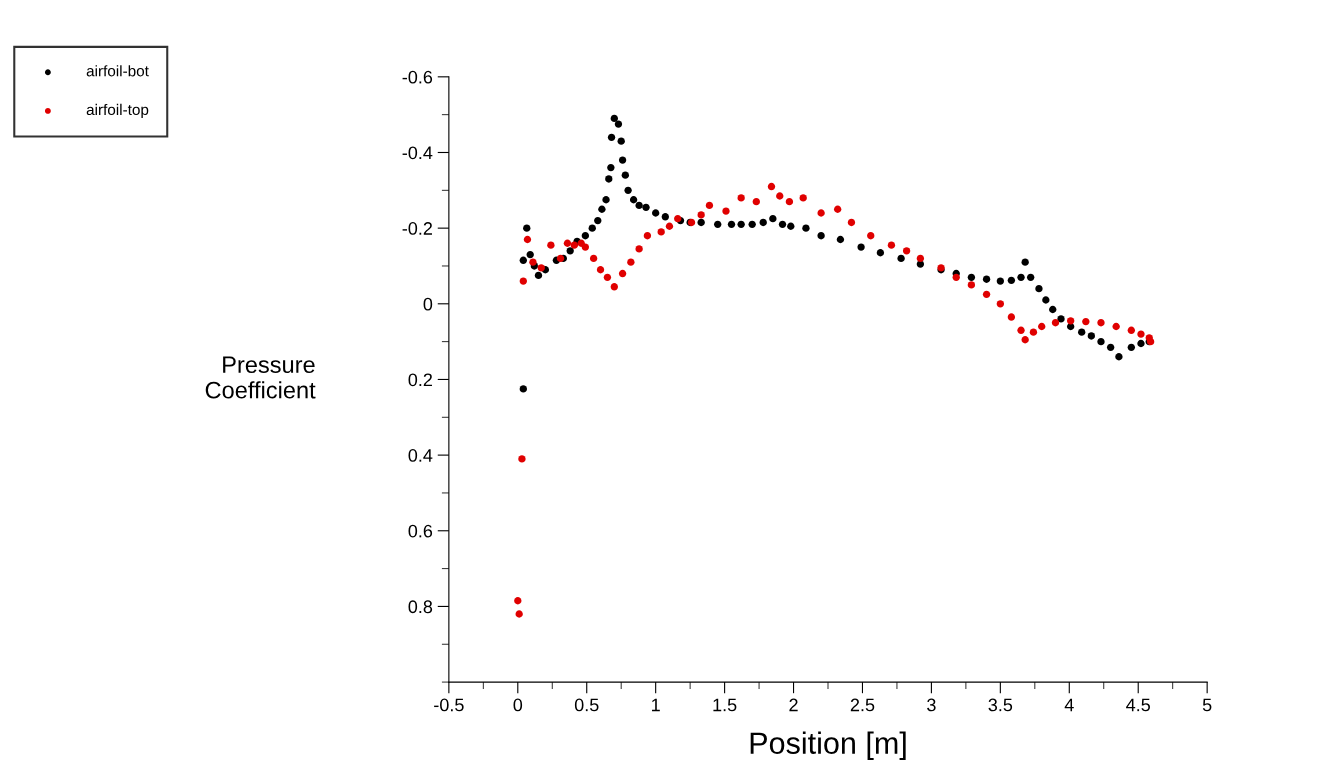  What do you see at coordinates (1000, 705) in the screenshot?
I see `x-tick-label: 3.5` at bounding box center [1000, 705].